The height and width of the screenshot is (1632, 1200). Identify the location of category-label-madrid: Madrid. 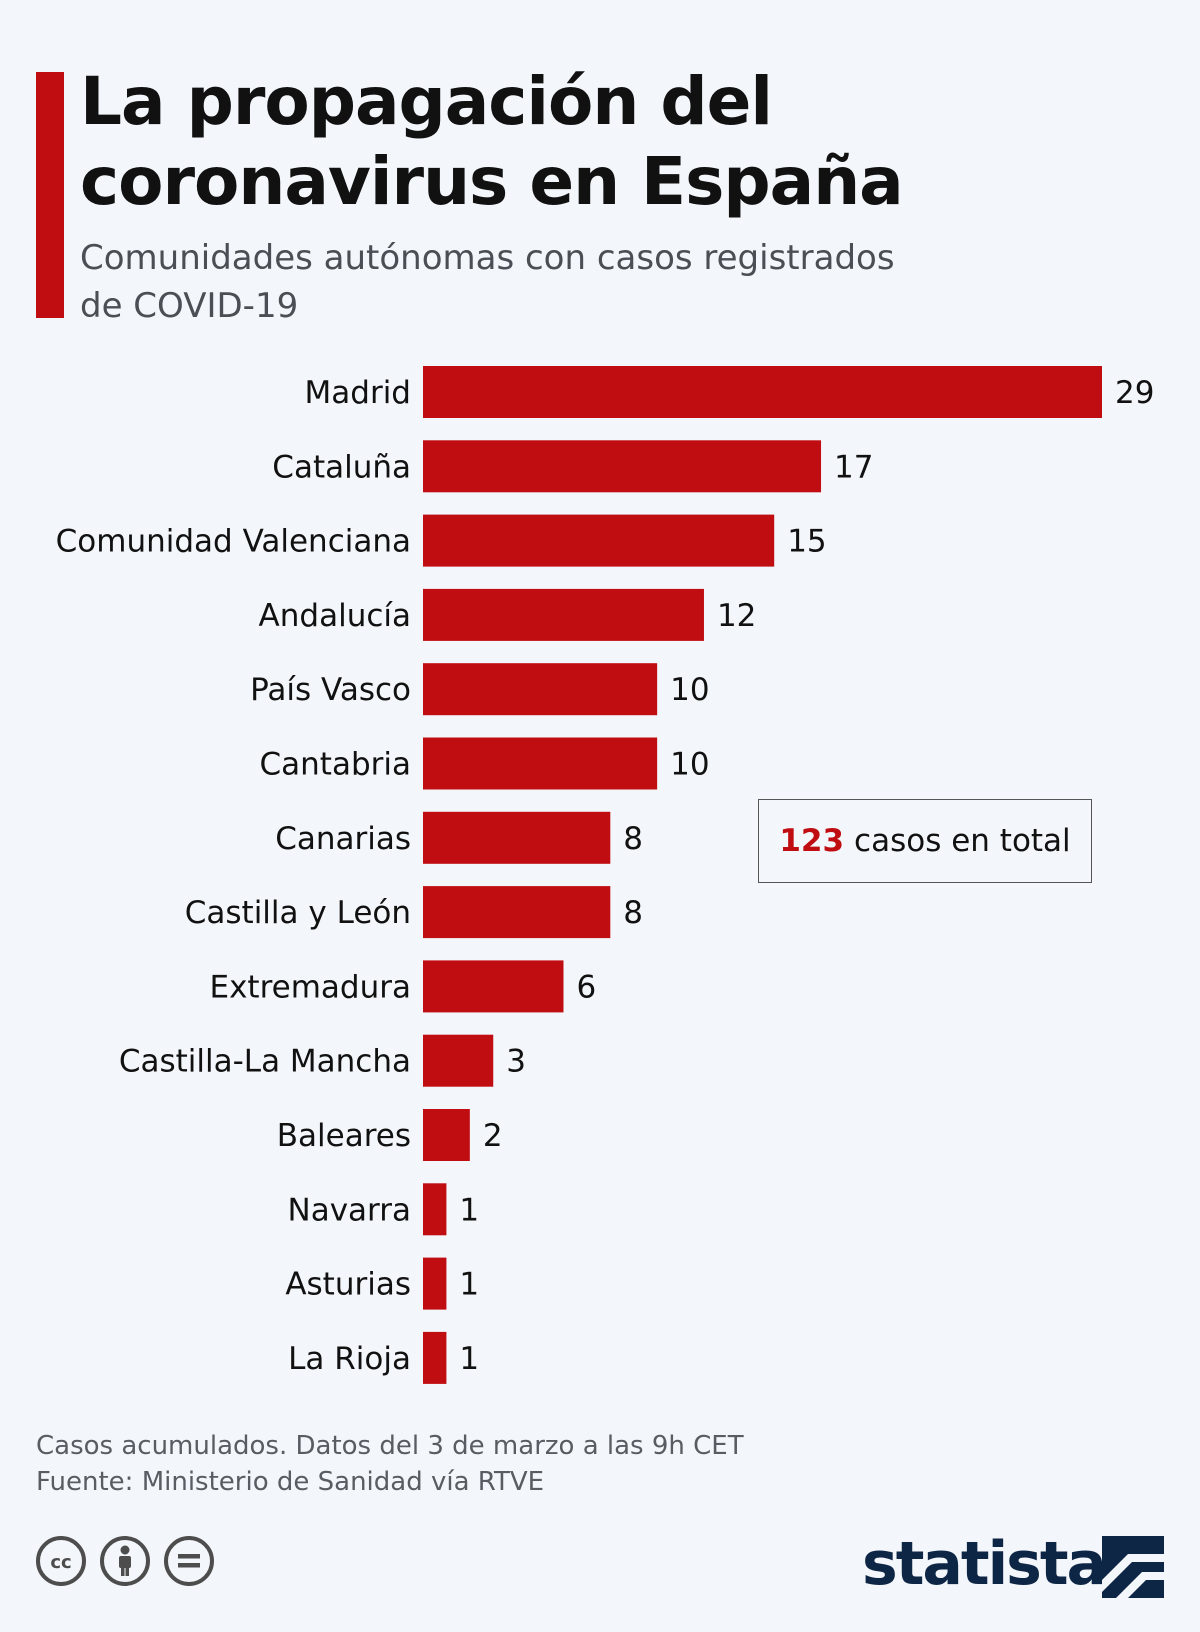
(358, 393).